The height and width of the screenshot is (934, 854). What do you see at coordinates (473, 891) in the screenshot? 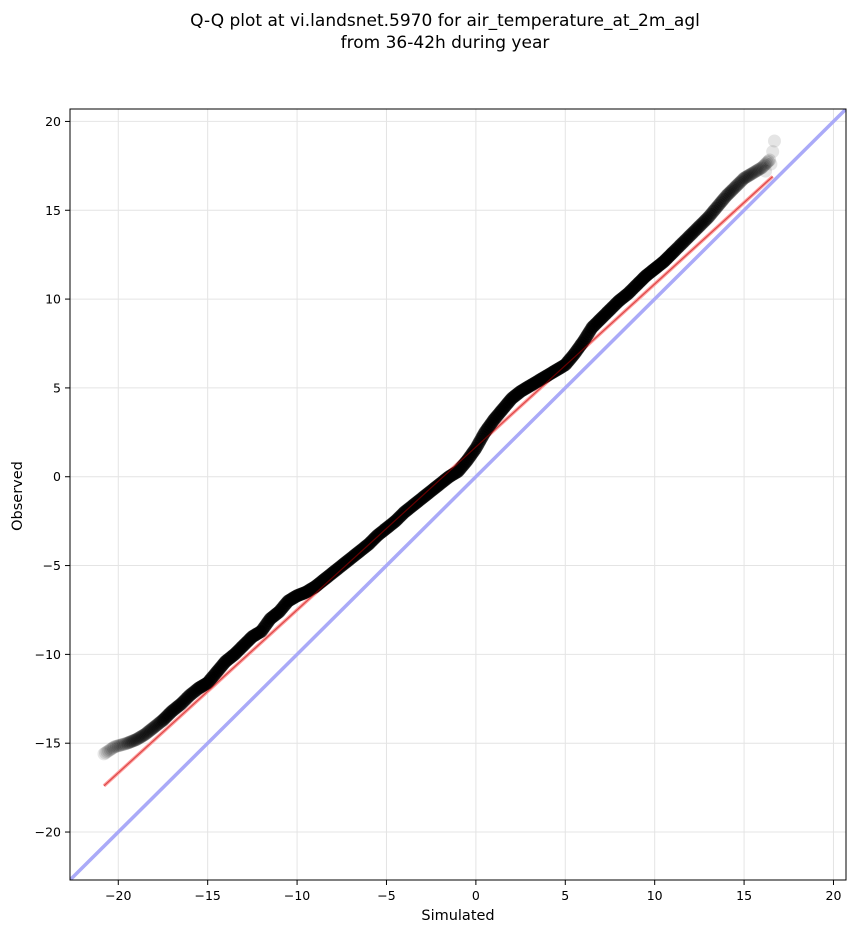
I see `x-axis-ticks: −20 −15 −10 −5 0 5 10 15 20` at bounding box center [473, 891].